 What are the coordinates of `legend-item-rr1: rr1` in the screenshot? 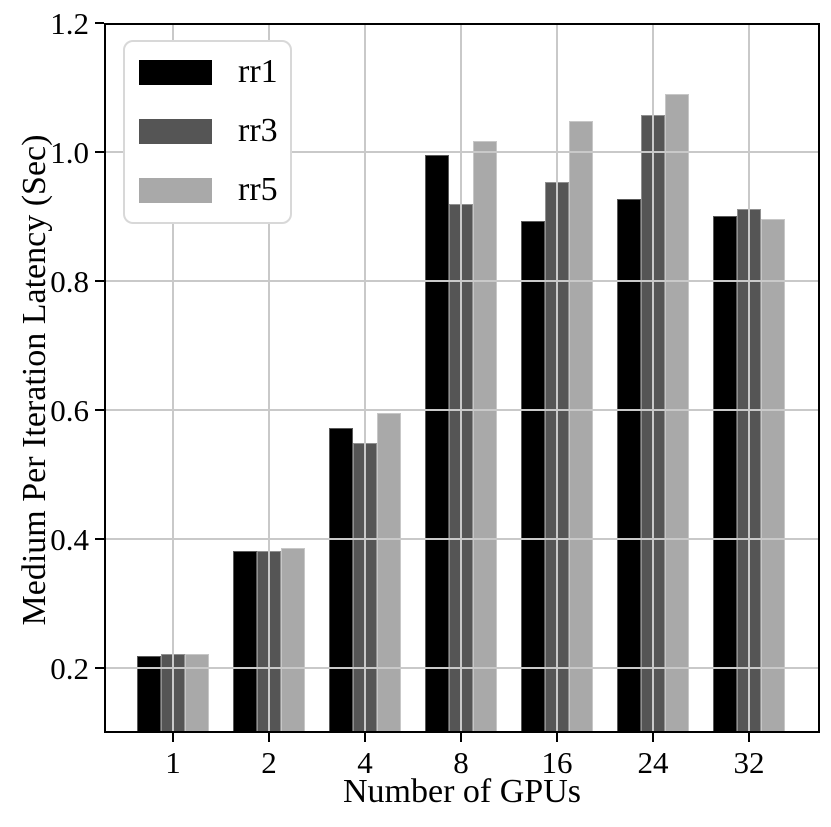 It's located at (214, 72).